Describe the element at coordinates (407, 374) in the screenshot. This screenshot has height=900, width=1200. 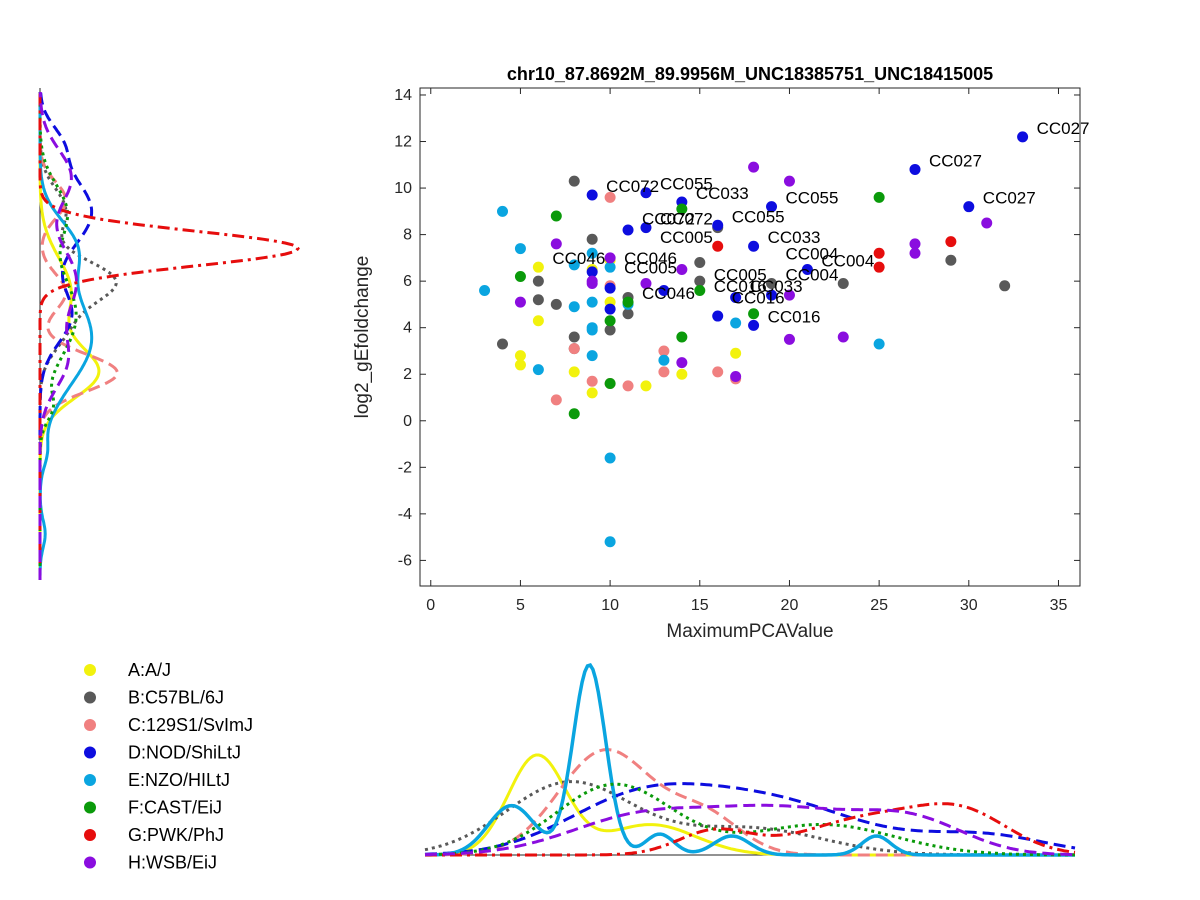
I see `y-tick-label: 2` at that location.